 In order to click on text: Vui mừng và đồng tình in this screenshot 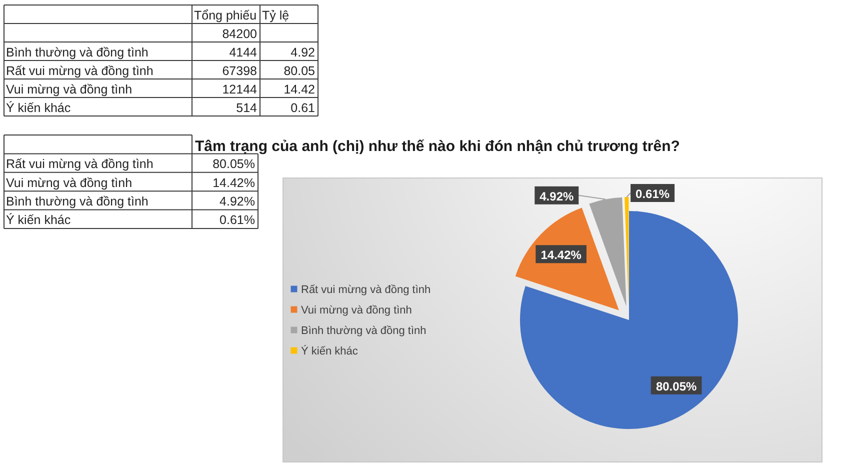, I will do `click(69, 89)`.